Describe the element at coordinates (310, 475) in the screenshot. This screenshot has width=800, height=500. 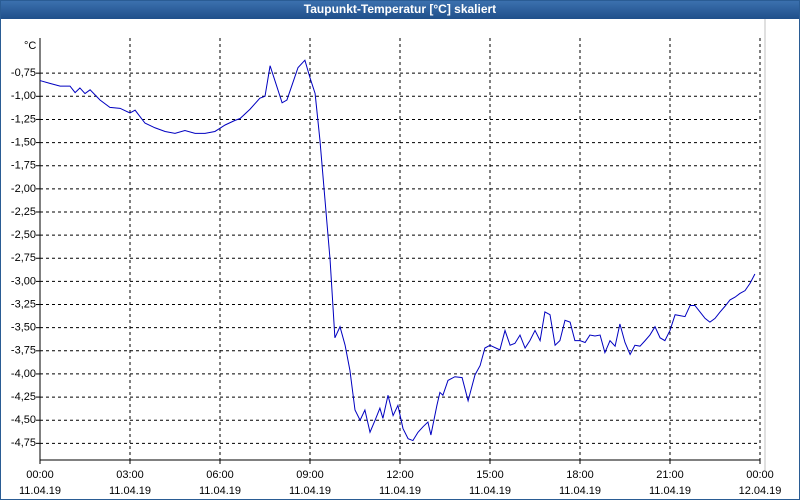
I see `x-tick-label: 09:00` at that location.